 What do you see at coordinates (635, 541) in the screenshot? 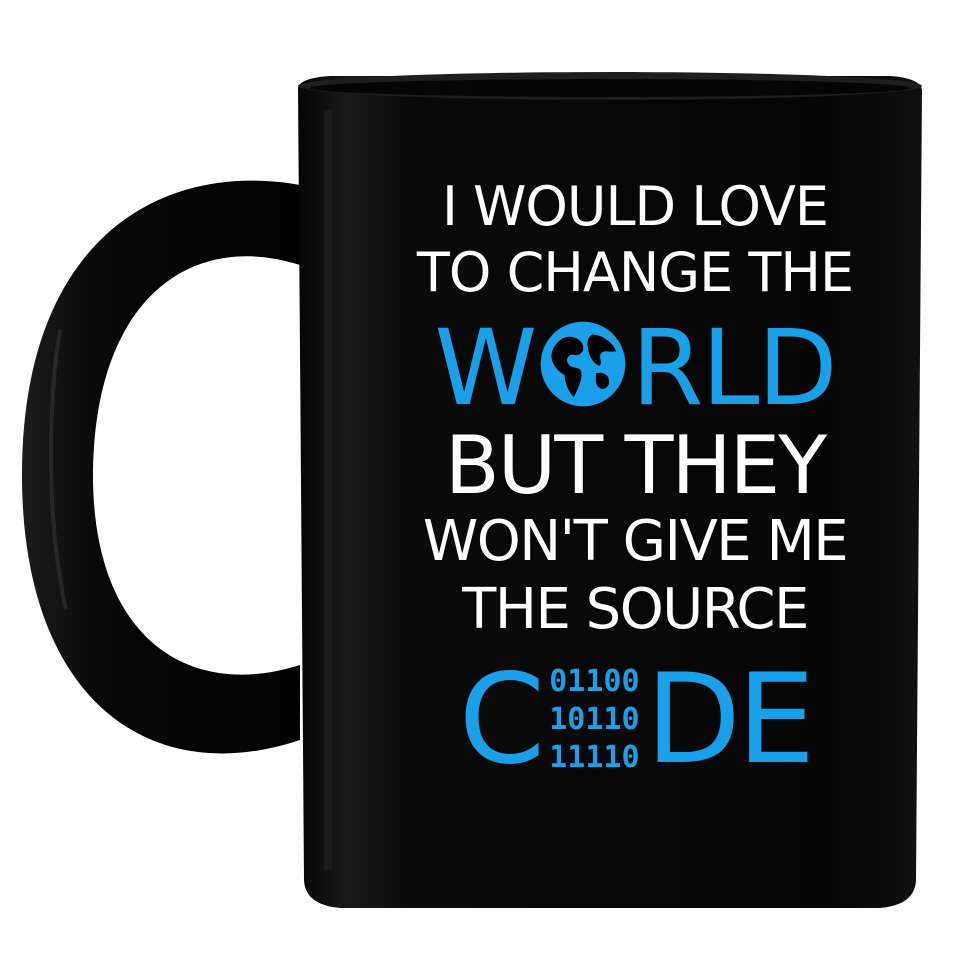
I see `quote-line-5: WON'T GIVE ME` at bounding box center [635, 541].